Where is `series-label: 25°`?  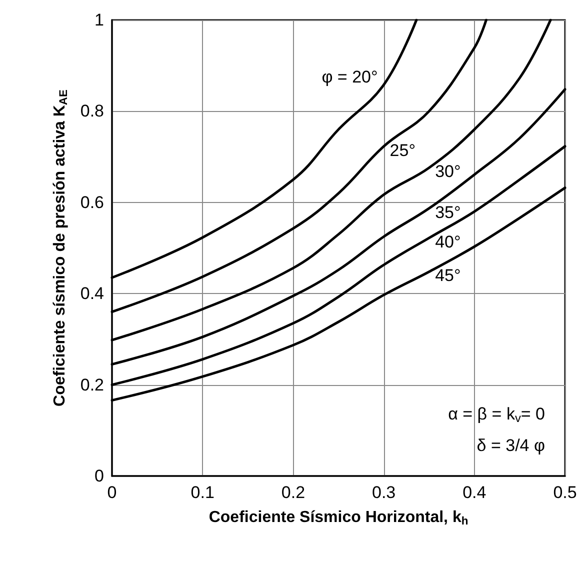
series-label: 25° is located at coordinates (403, 150).